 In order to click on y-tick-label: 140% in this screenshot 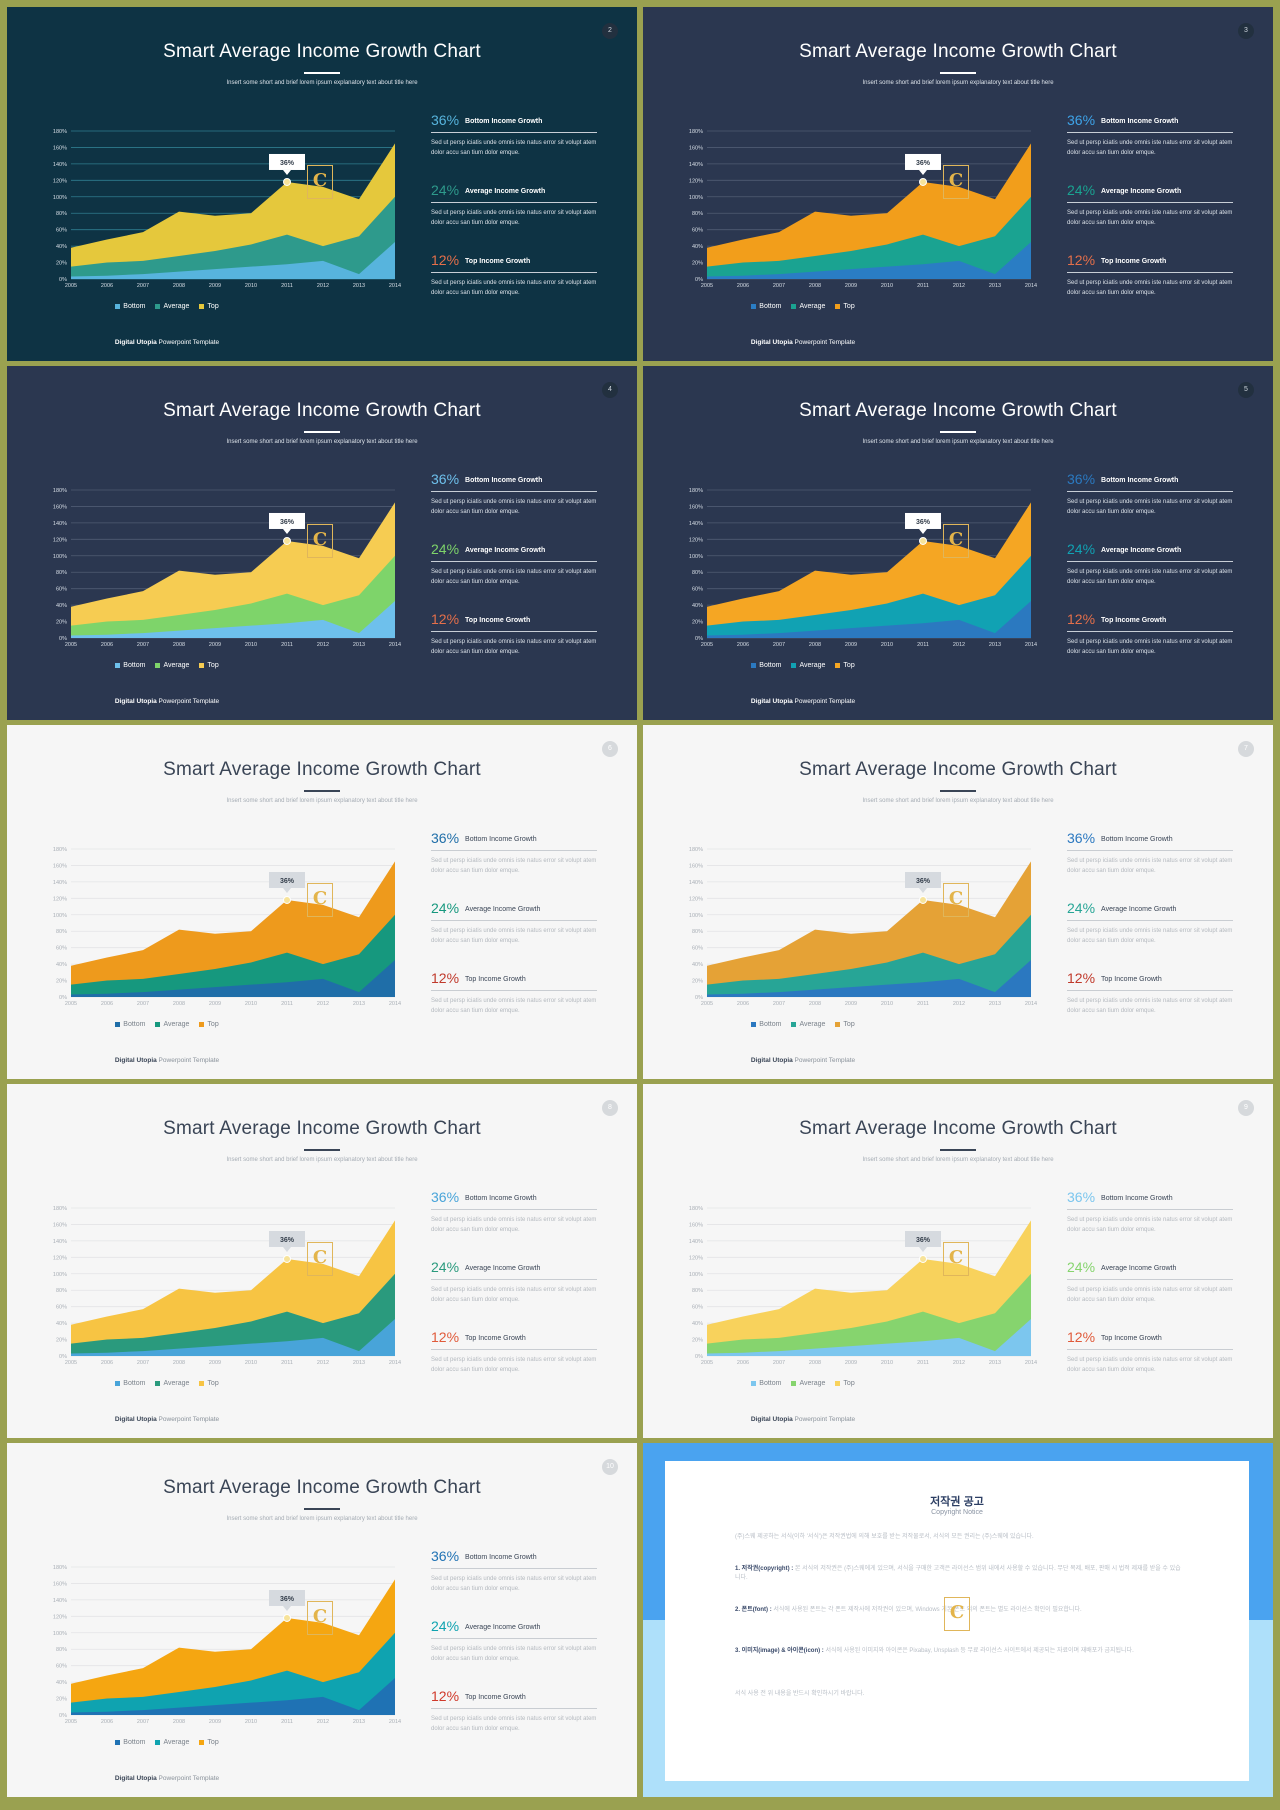, I will do `click(60, 1242)`.